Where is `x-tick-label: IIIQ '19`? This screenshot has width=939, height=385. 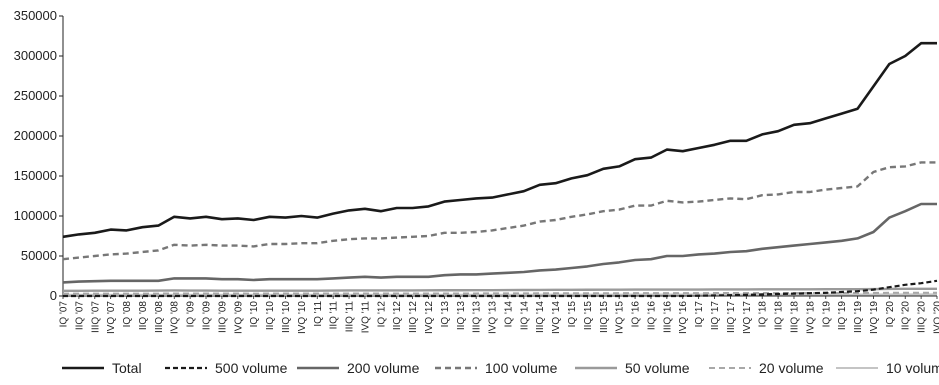
x-tick-label: IIIQ '19 is located at coordinates (858, 317).